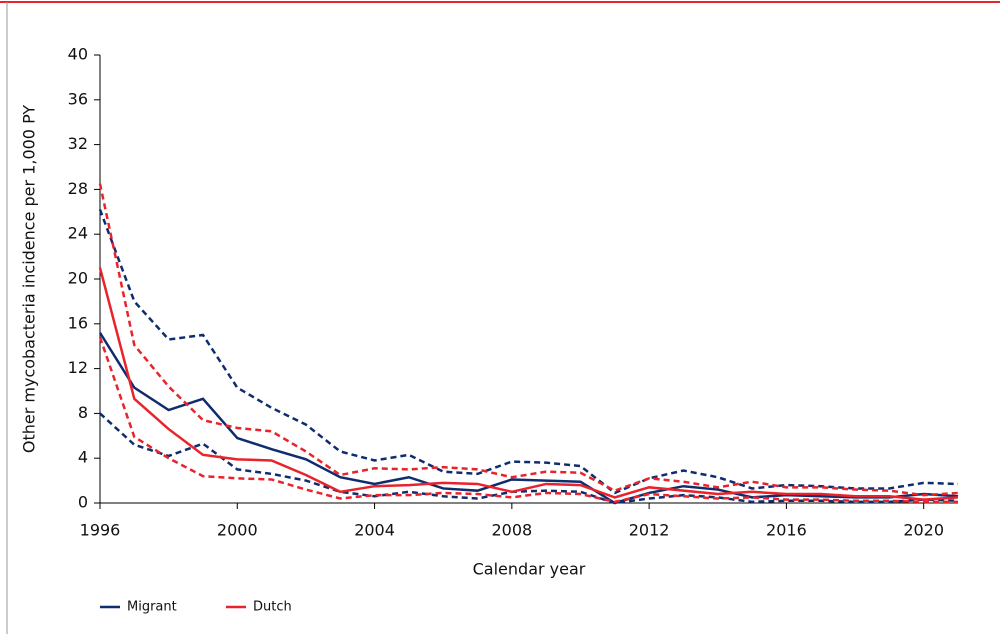 The image size is (1000, 634). Describe the element at coordinates (78, 233) in the screenshot. I see `y-tick-label: 24` at that location.